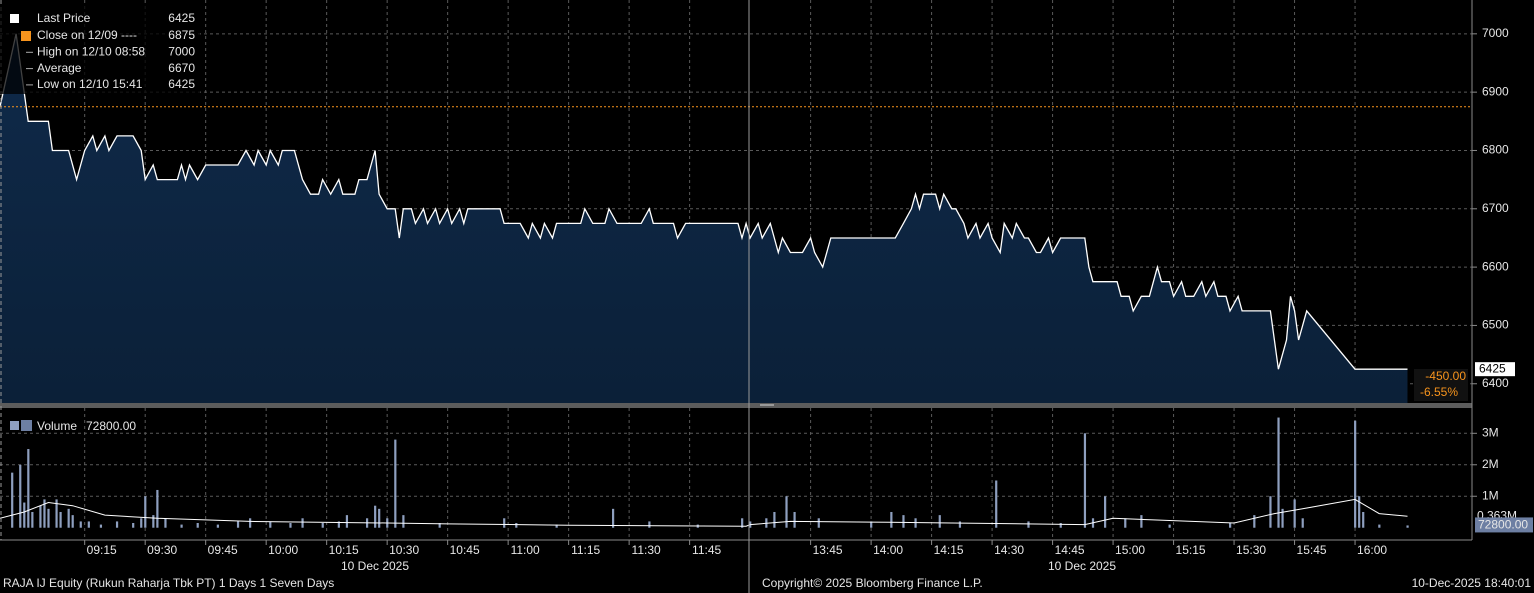  I want to click on x-tick-label: 09:30, so click(162, 550).